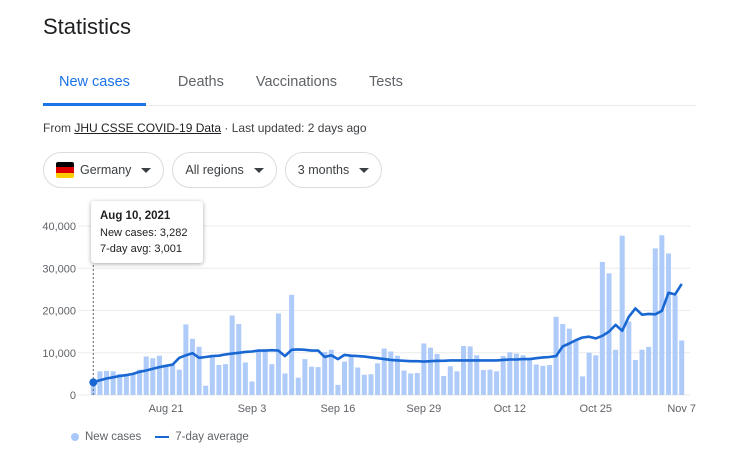  Describe the element at coordinates (294, 128) in the screenshot. I see `last-updated: · Last updated: 2 days ago` at that location.